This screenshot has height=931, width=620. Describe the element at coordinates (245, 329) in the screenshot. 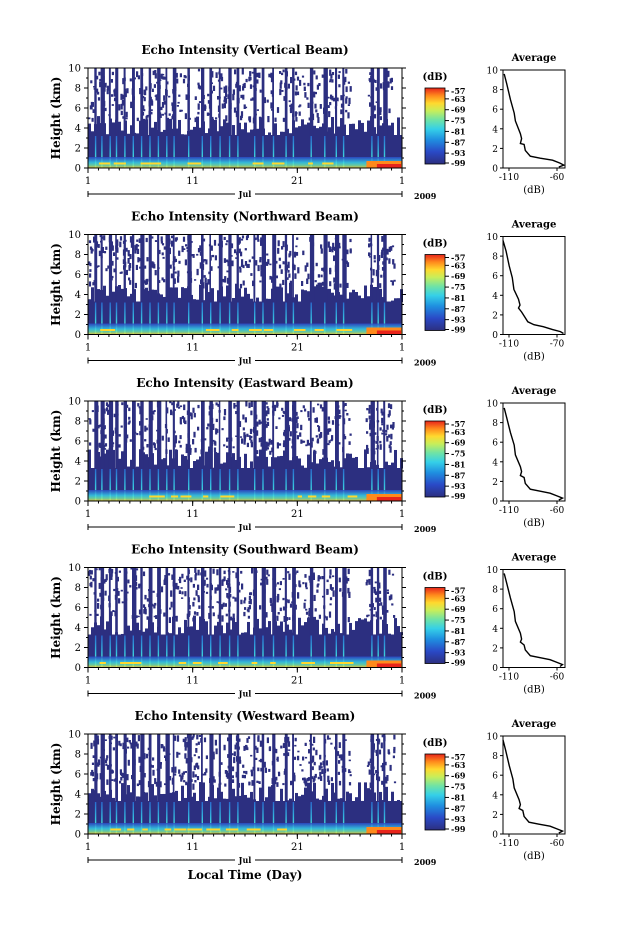

I see `heatmap-boundary-layer` at that location.